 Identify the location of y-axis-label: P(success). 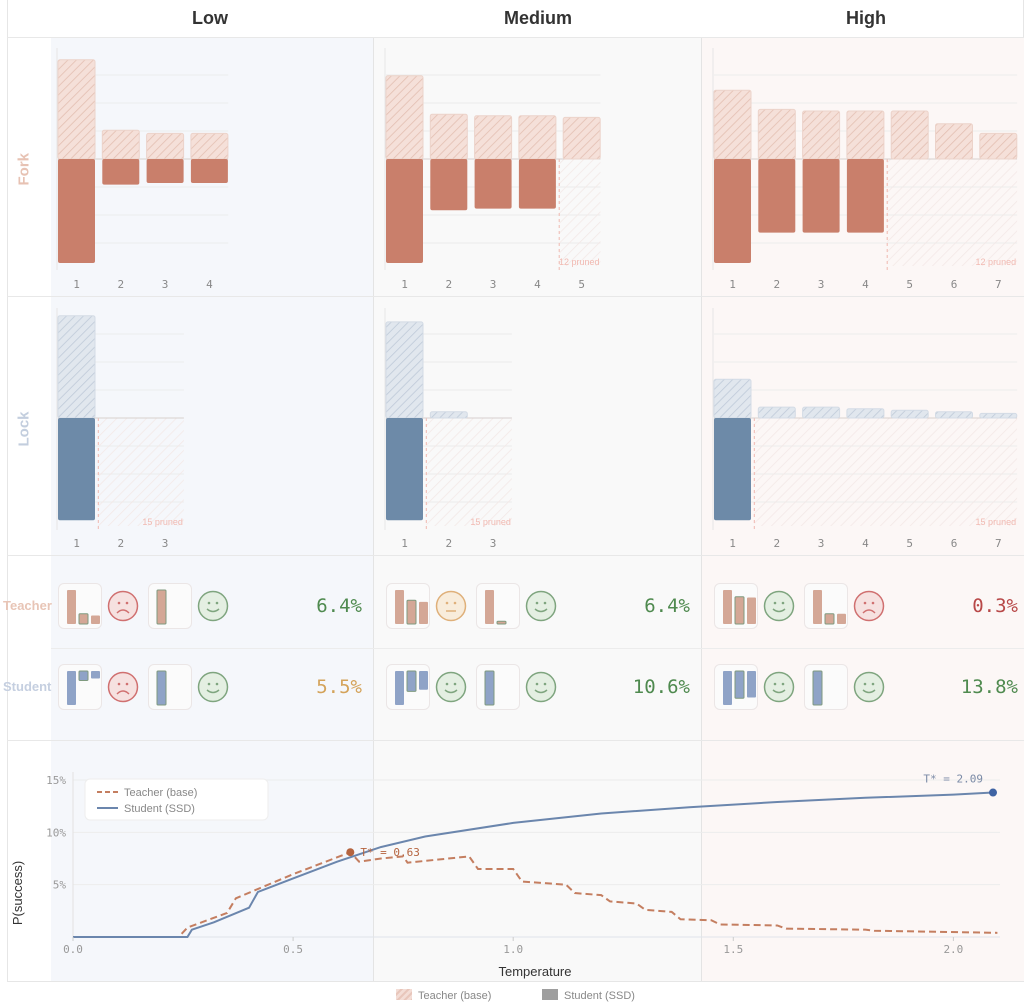
(17, 893).